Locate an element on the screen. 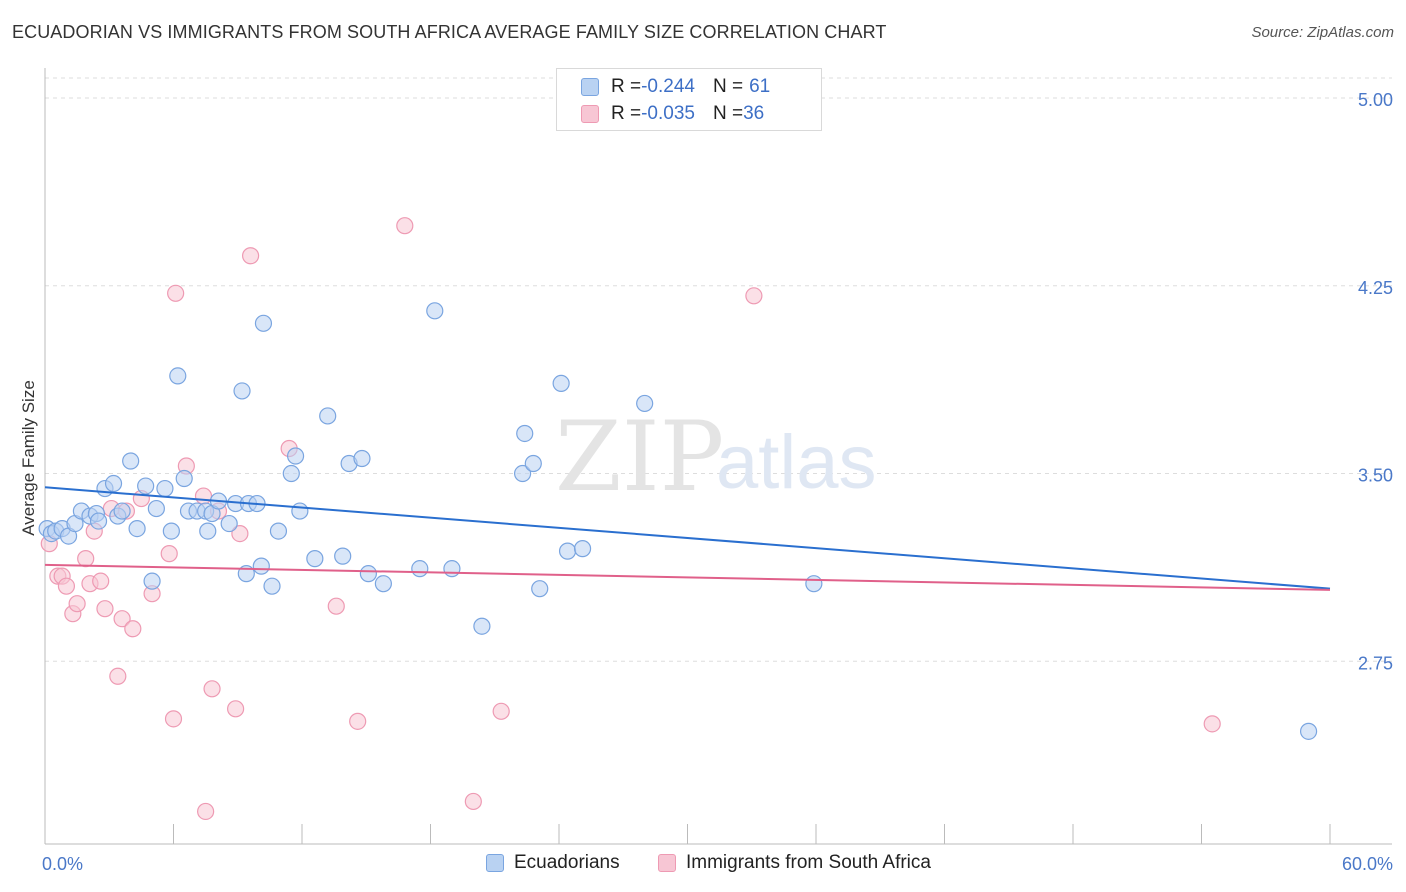 Image resolution: width=1406 pixels, height=892 pixels. r-value: -0.244 is located at coordinates (668, 86).